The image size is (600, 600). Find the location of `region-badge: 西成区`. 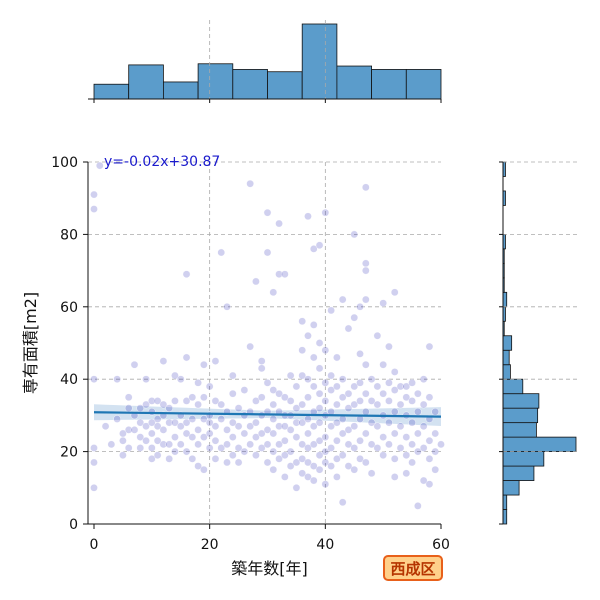

region-badge: 西成区 is located at coordinates (413, 568).